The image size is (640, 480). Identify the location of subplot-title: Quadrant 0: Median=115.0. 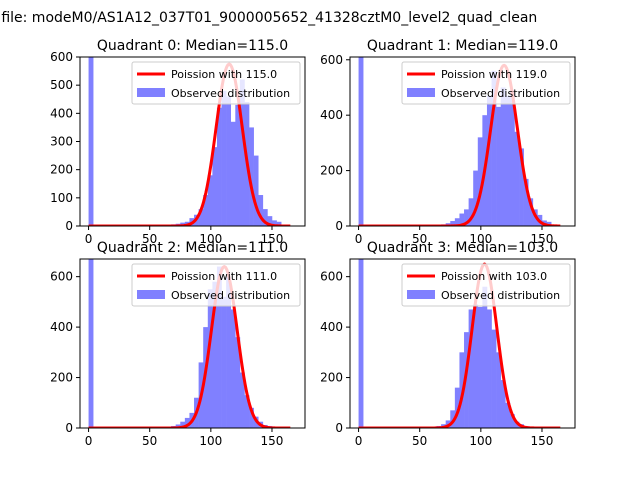
(192, 46).